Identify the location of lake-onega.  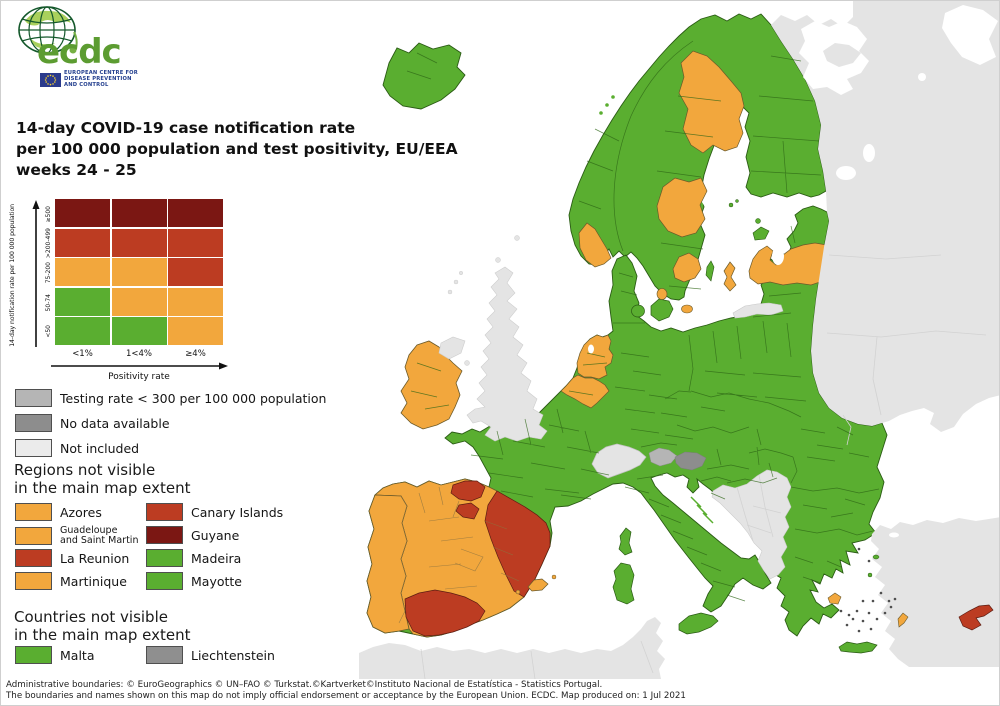
(869, 153).